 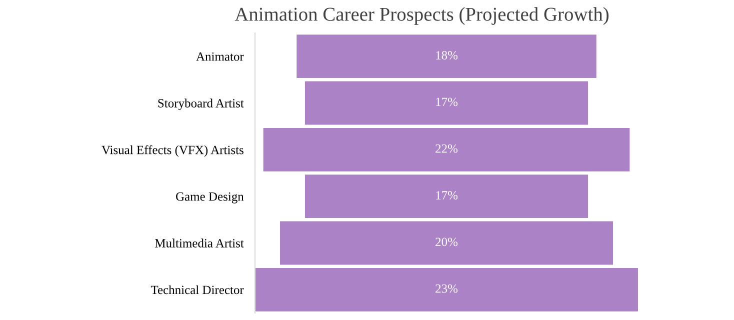 What do you see at coordinates (199, 243) in the screenshot?
I see `category-label: Multimedia Artist` at bounding box center [199, 243].